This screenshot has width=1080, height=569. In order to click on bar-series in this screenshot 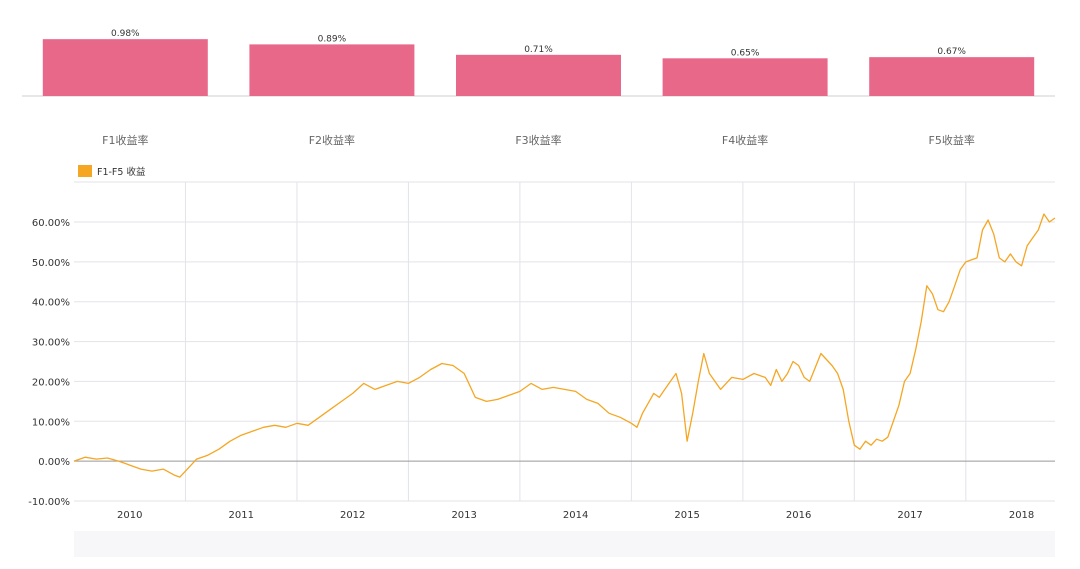, I will do `click(538, 67)`.